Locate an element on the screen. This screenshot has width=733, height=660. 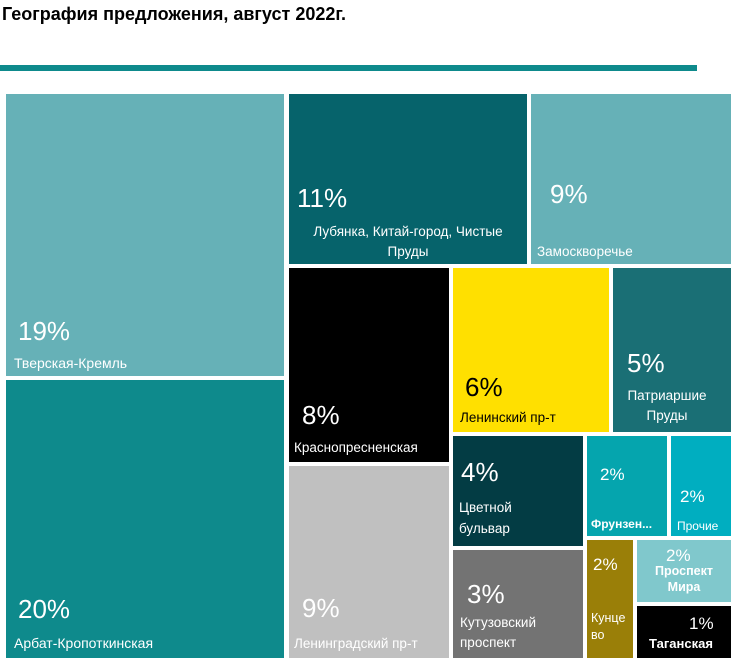
tile-name-лубянка-китай-город-чистые-пруды: Лубянка, Китай-город, Чистые Пруды is located at coordinates (407, 241).